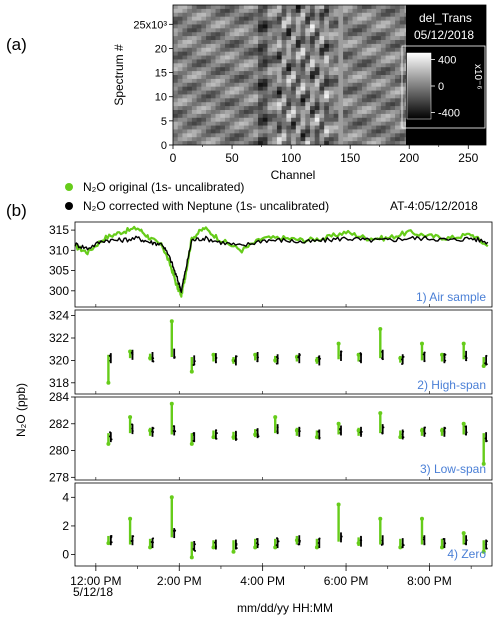 The image size is (500, 621). Describe the element at coordinates (16, 210) in the screenshot. I see `panel-b-label: (b)` at that location.